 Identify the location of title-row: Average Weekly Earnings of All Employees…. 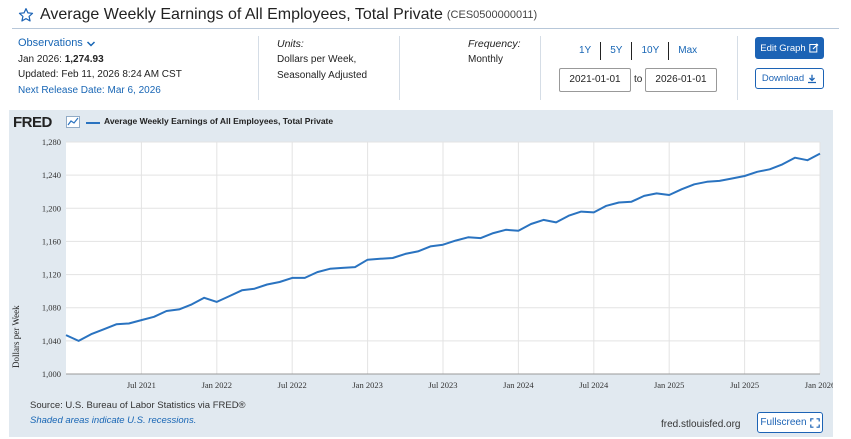
(277, 15).